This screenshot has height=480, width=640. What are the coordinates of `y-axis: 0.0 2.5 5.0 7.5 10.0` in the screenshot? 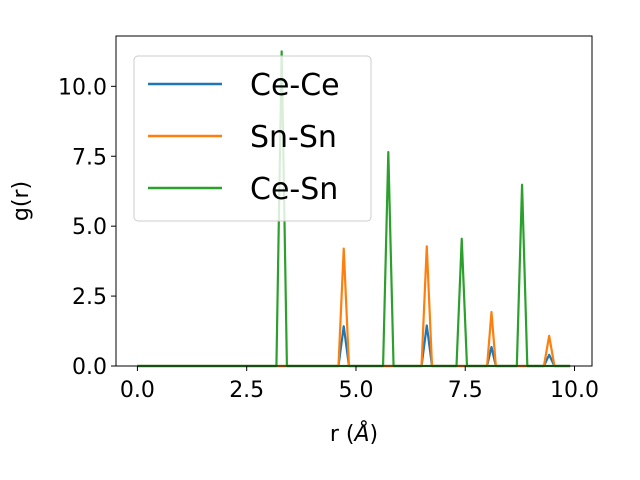 It's located at (87, 227).